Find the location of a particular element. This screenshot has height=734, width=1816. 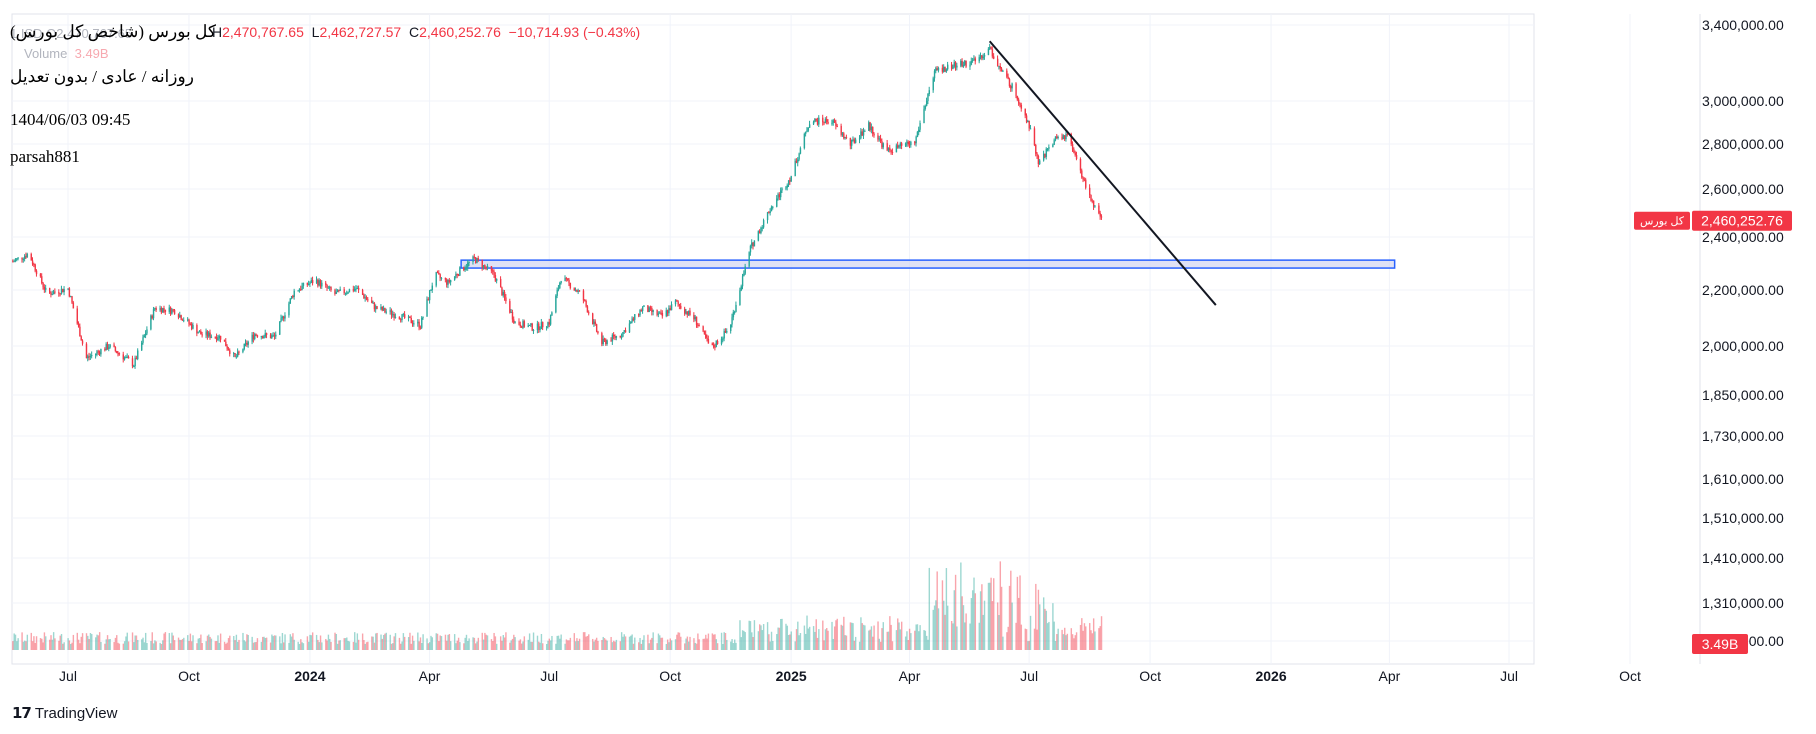

tradingview-footer: 𝟭𝟳 TradingView is located at coordinates (64, 713).